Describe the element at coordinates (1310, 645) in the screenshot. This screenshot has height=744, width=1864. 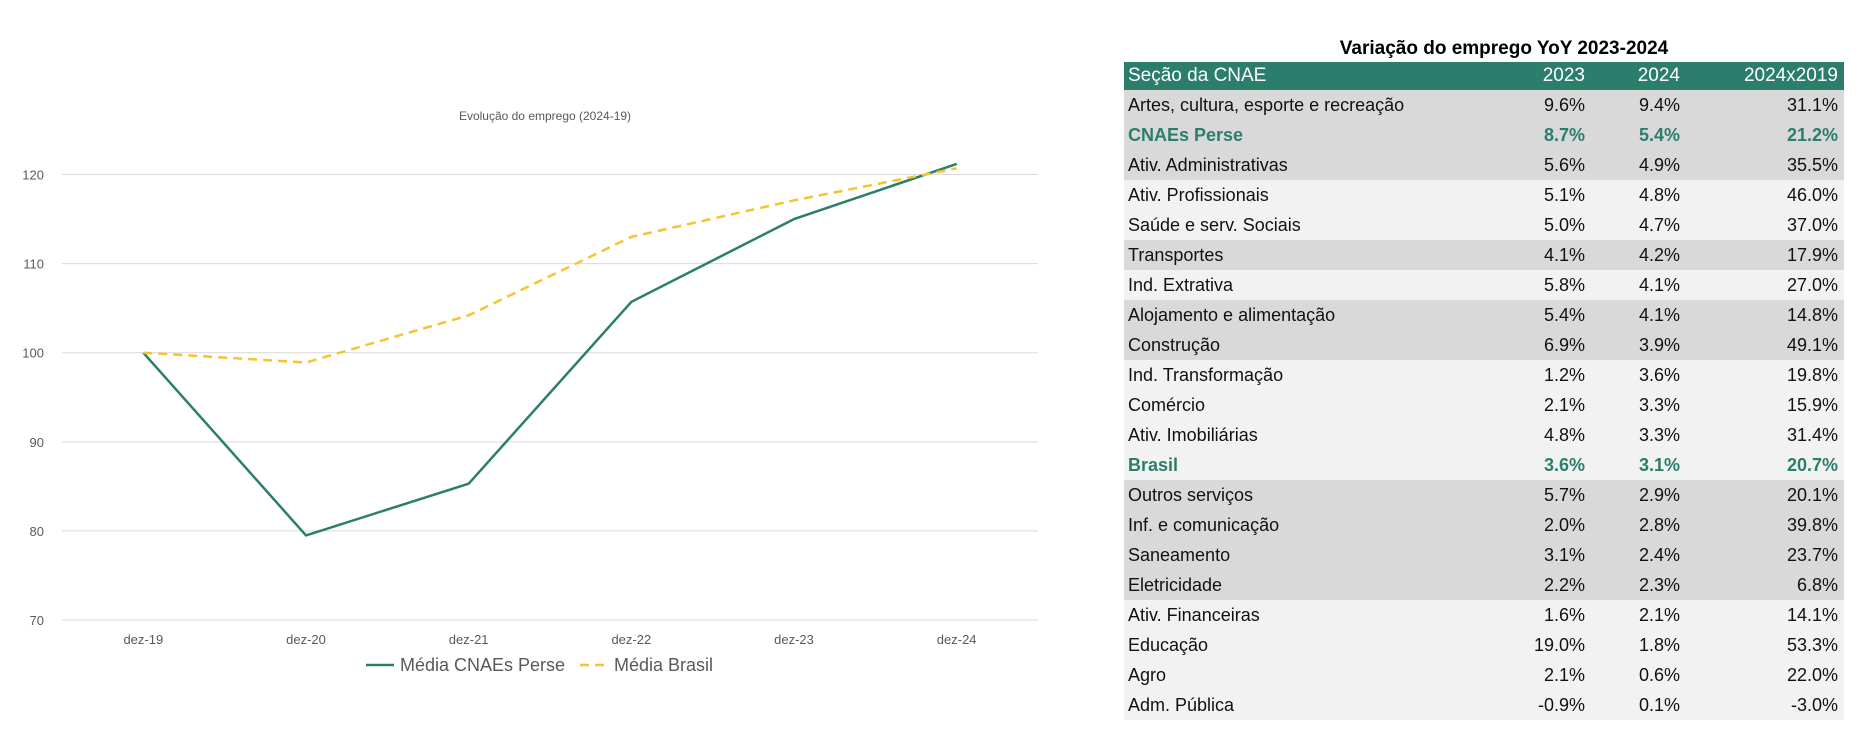
I see `row-name-cell: Educação` at that location.